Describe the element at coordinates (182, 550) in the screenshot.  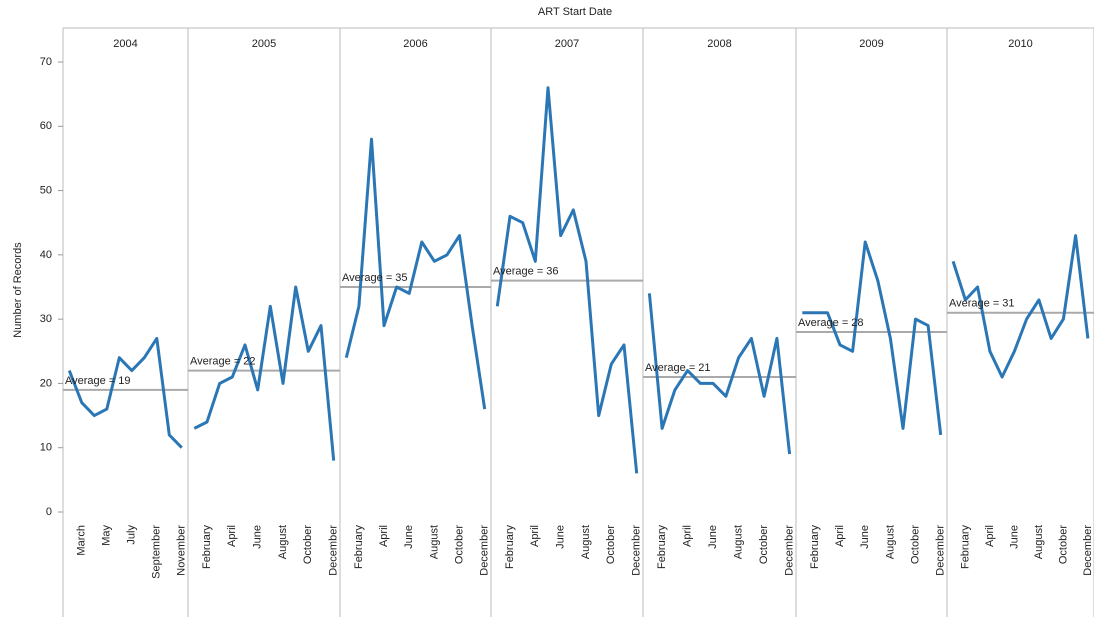
I see `x-tick-label: November` at that location.